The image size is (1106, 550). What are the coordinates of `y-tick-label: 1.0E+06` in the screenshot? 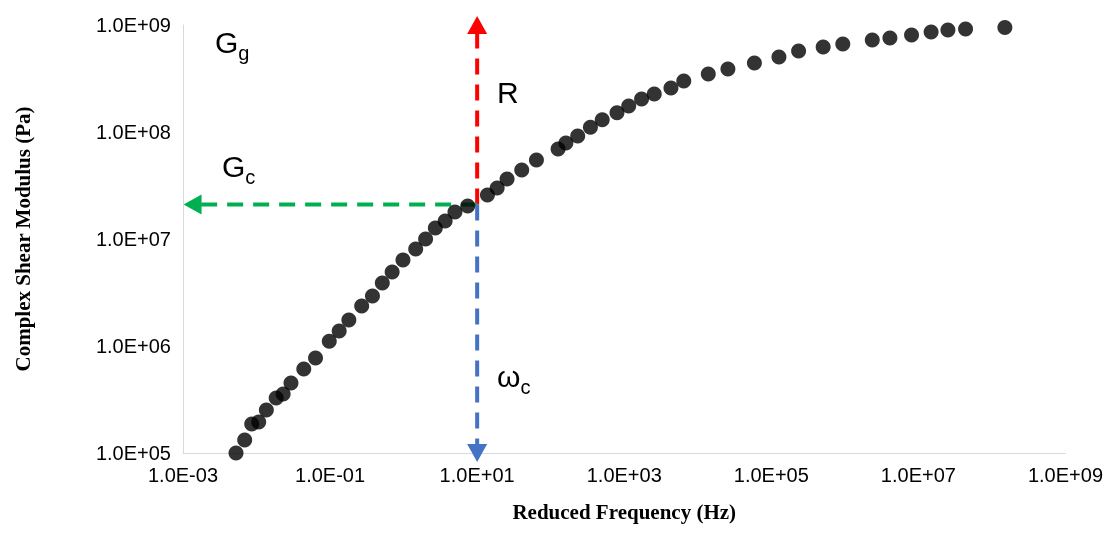 It's located at (133, 346).